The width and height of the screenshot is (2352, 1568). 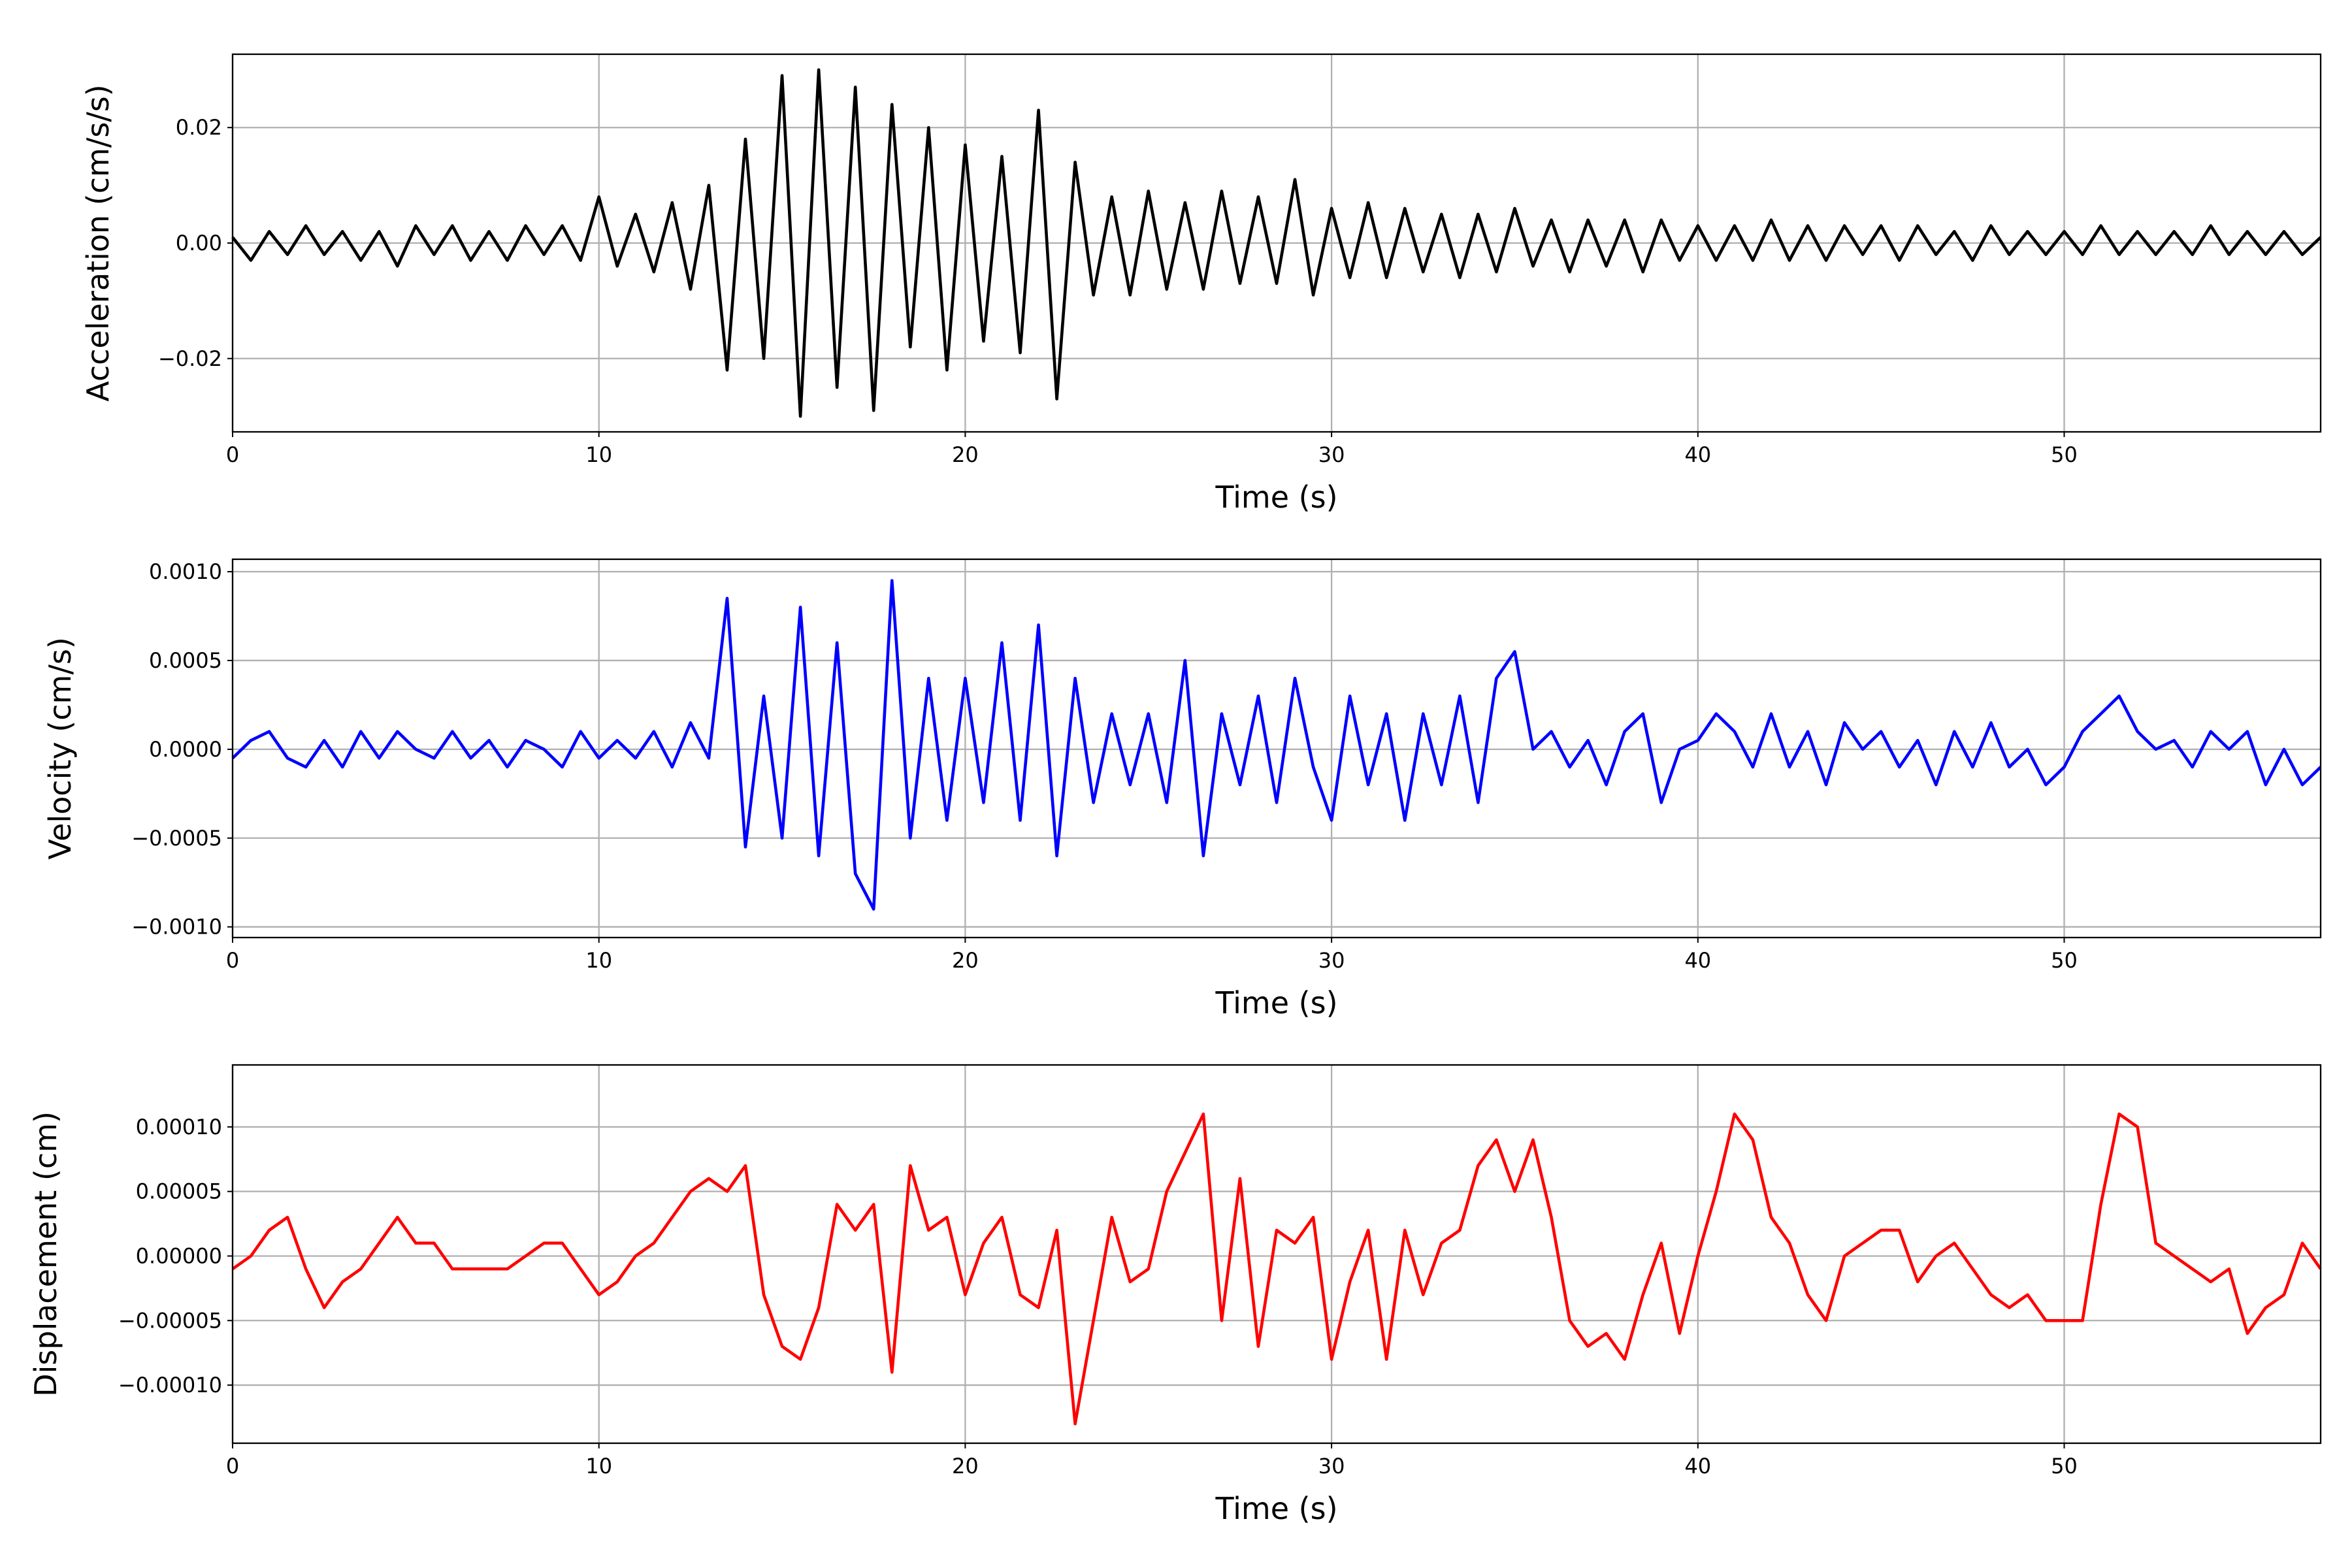 What do you see at coordinates (176, 927) in the screenshot?
I see `y-tick-label: −0.0010` at bounding box center [176, 927].